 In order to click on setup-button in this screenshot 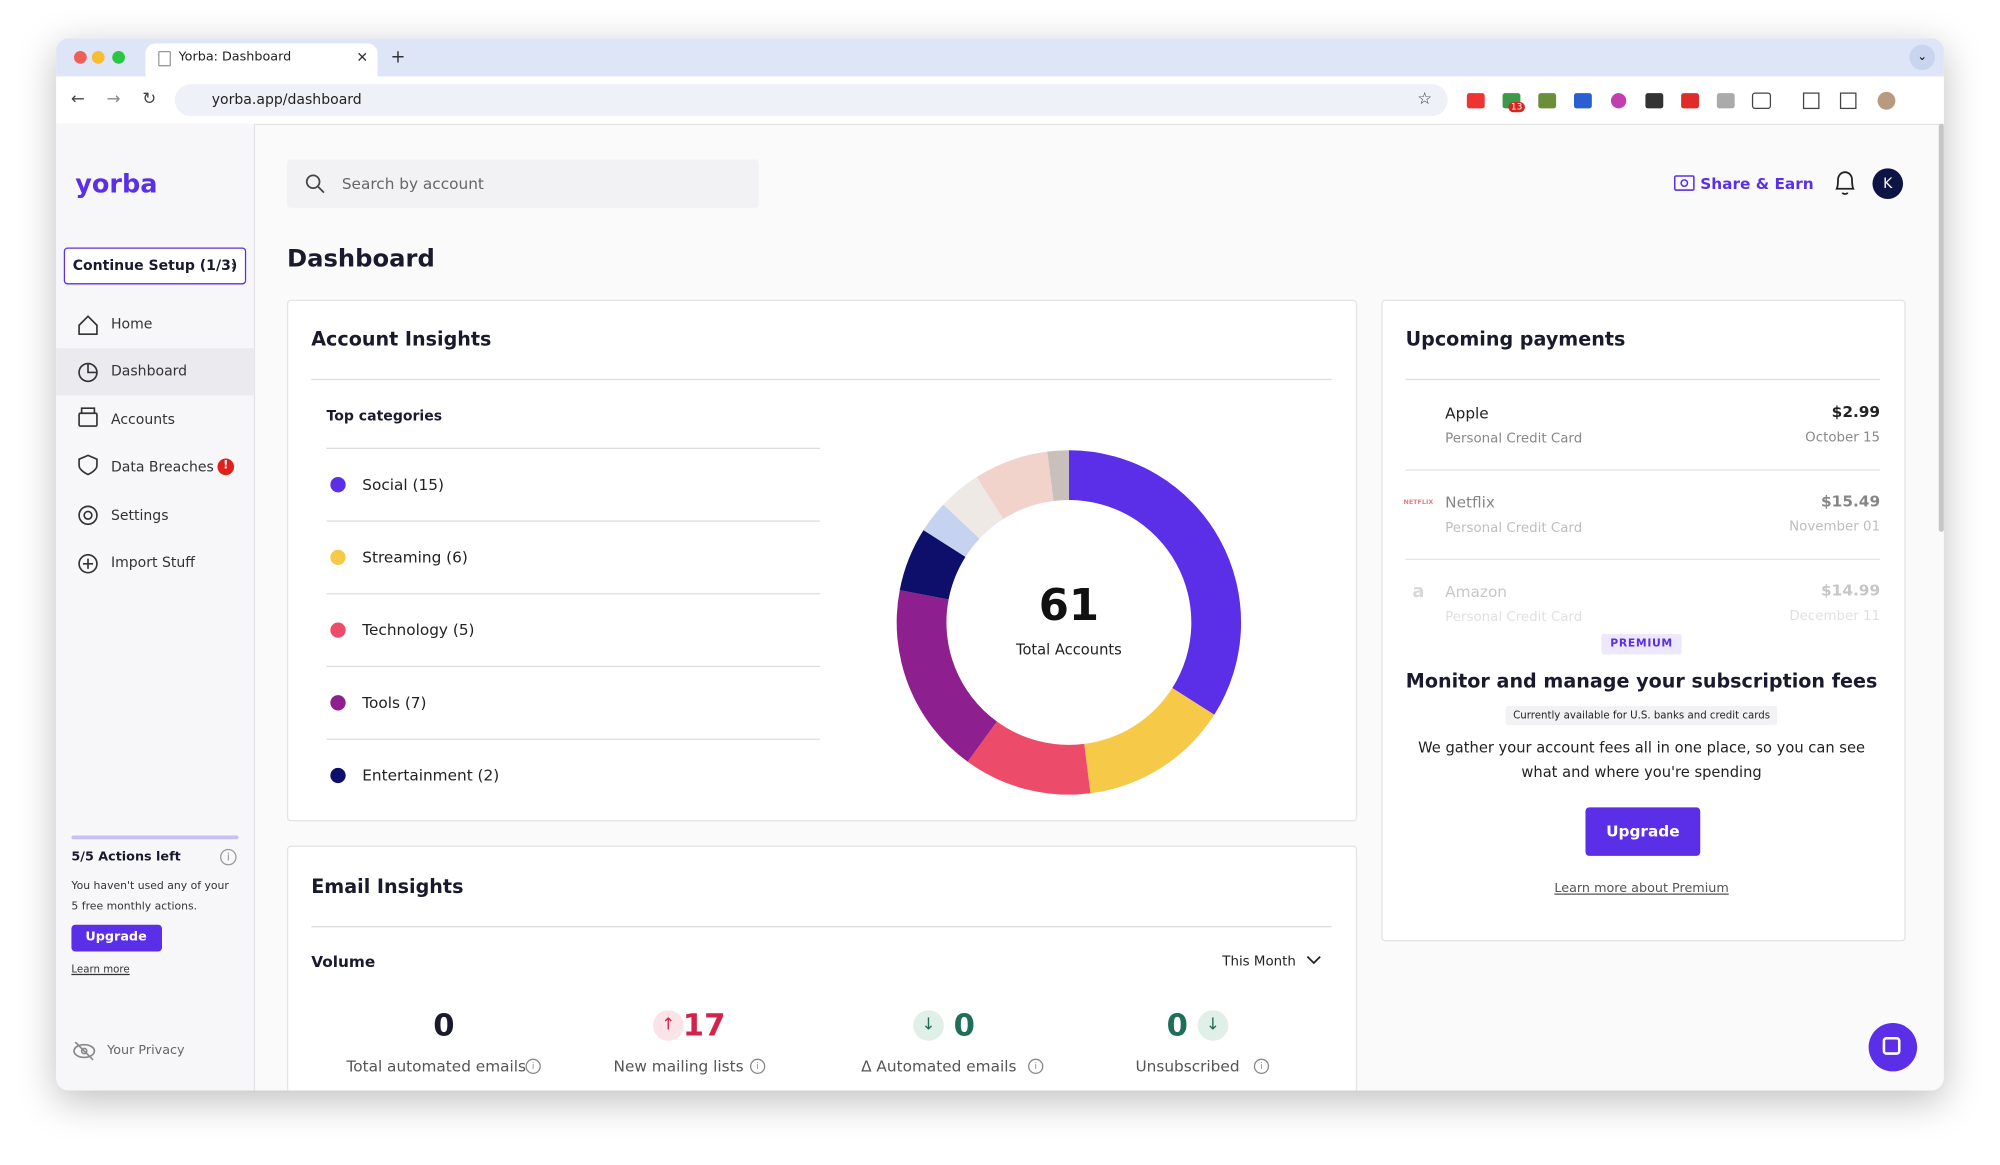, I will do `click(155, 266)`.